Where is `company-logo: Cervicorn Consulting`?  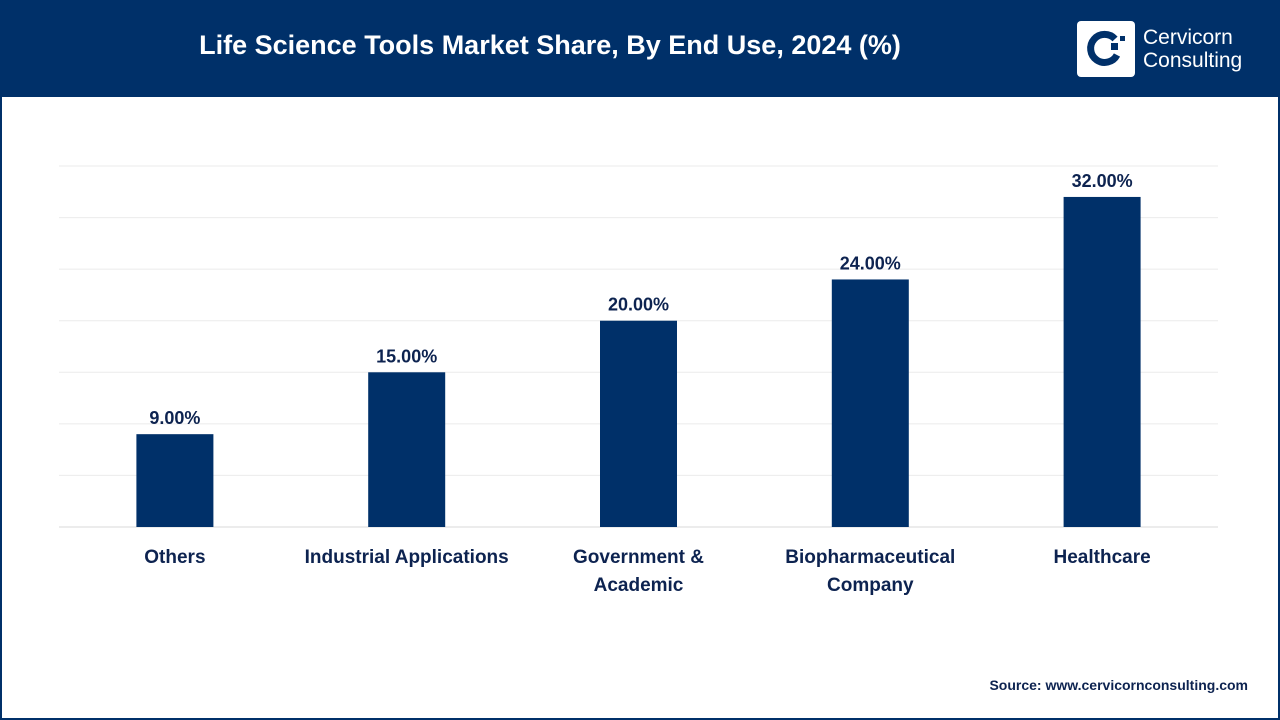 company-logo: Cervicorn Consulting is located at coordinates (1159, 49).